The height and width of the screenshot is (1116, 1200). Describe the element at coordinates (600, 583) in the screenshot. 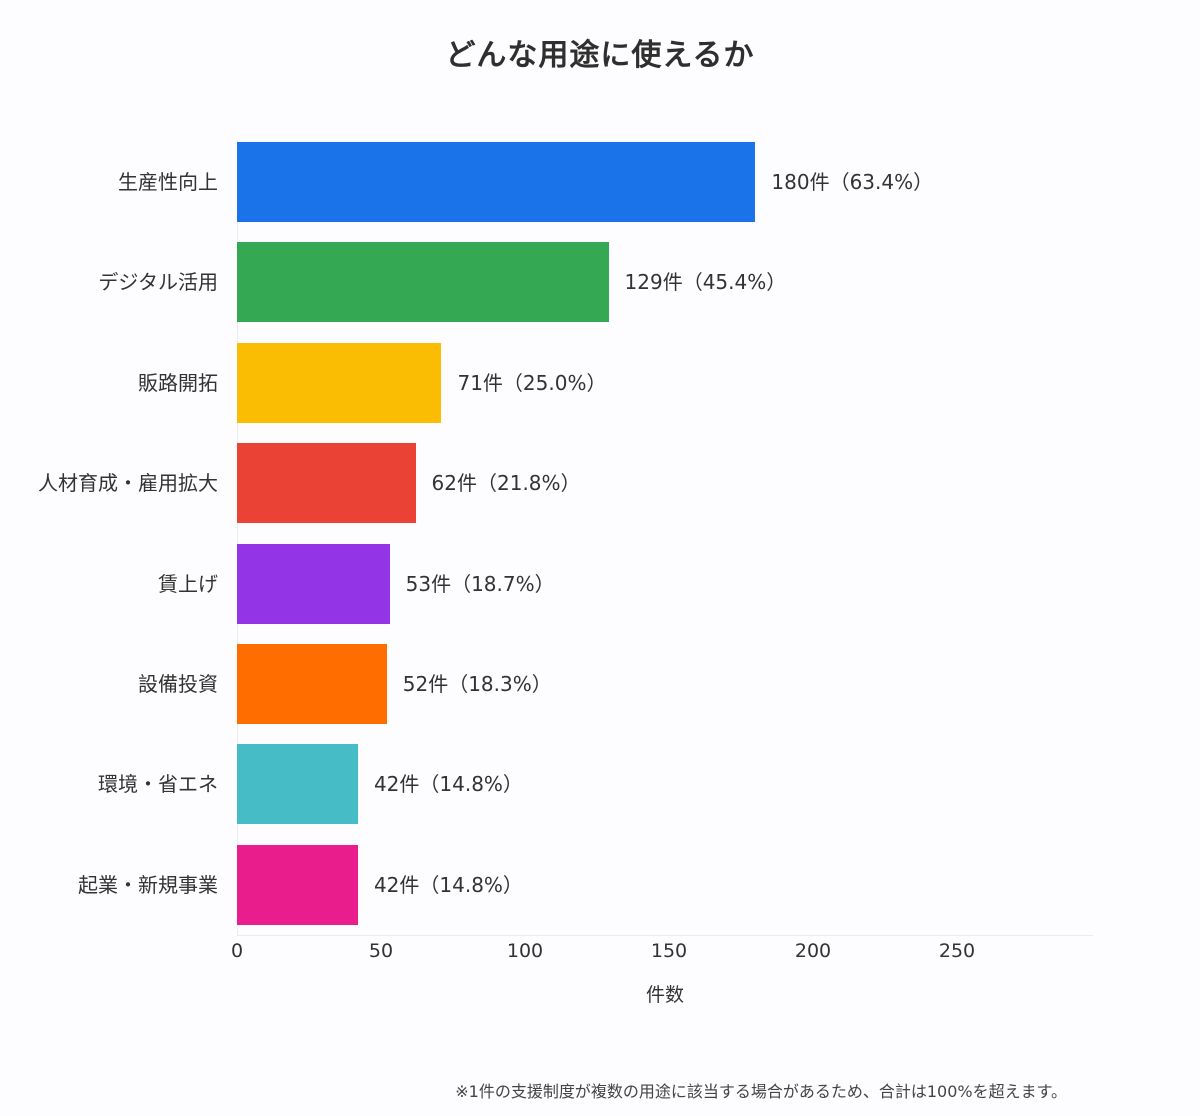

I see `bar-row: 賃上げ 53件（18.7%）` at that location.